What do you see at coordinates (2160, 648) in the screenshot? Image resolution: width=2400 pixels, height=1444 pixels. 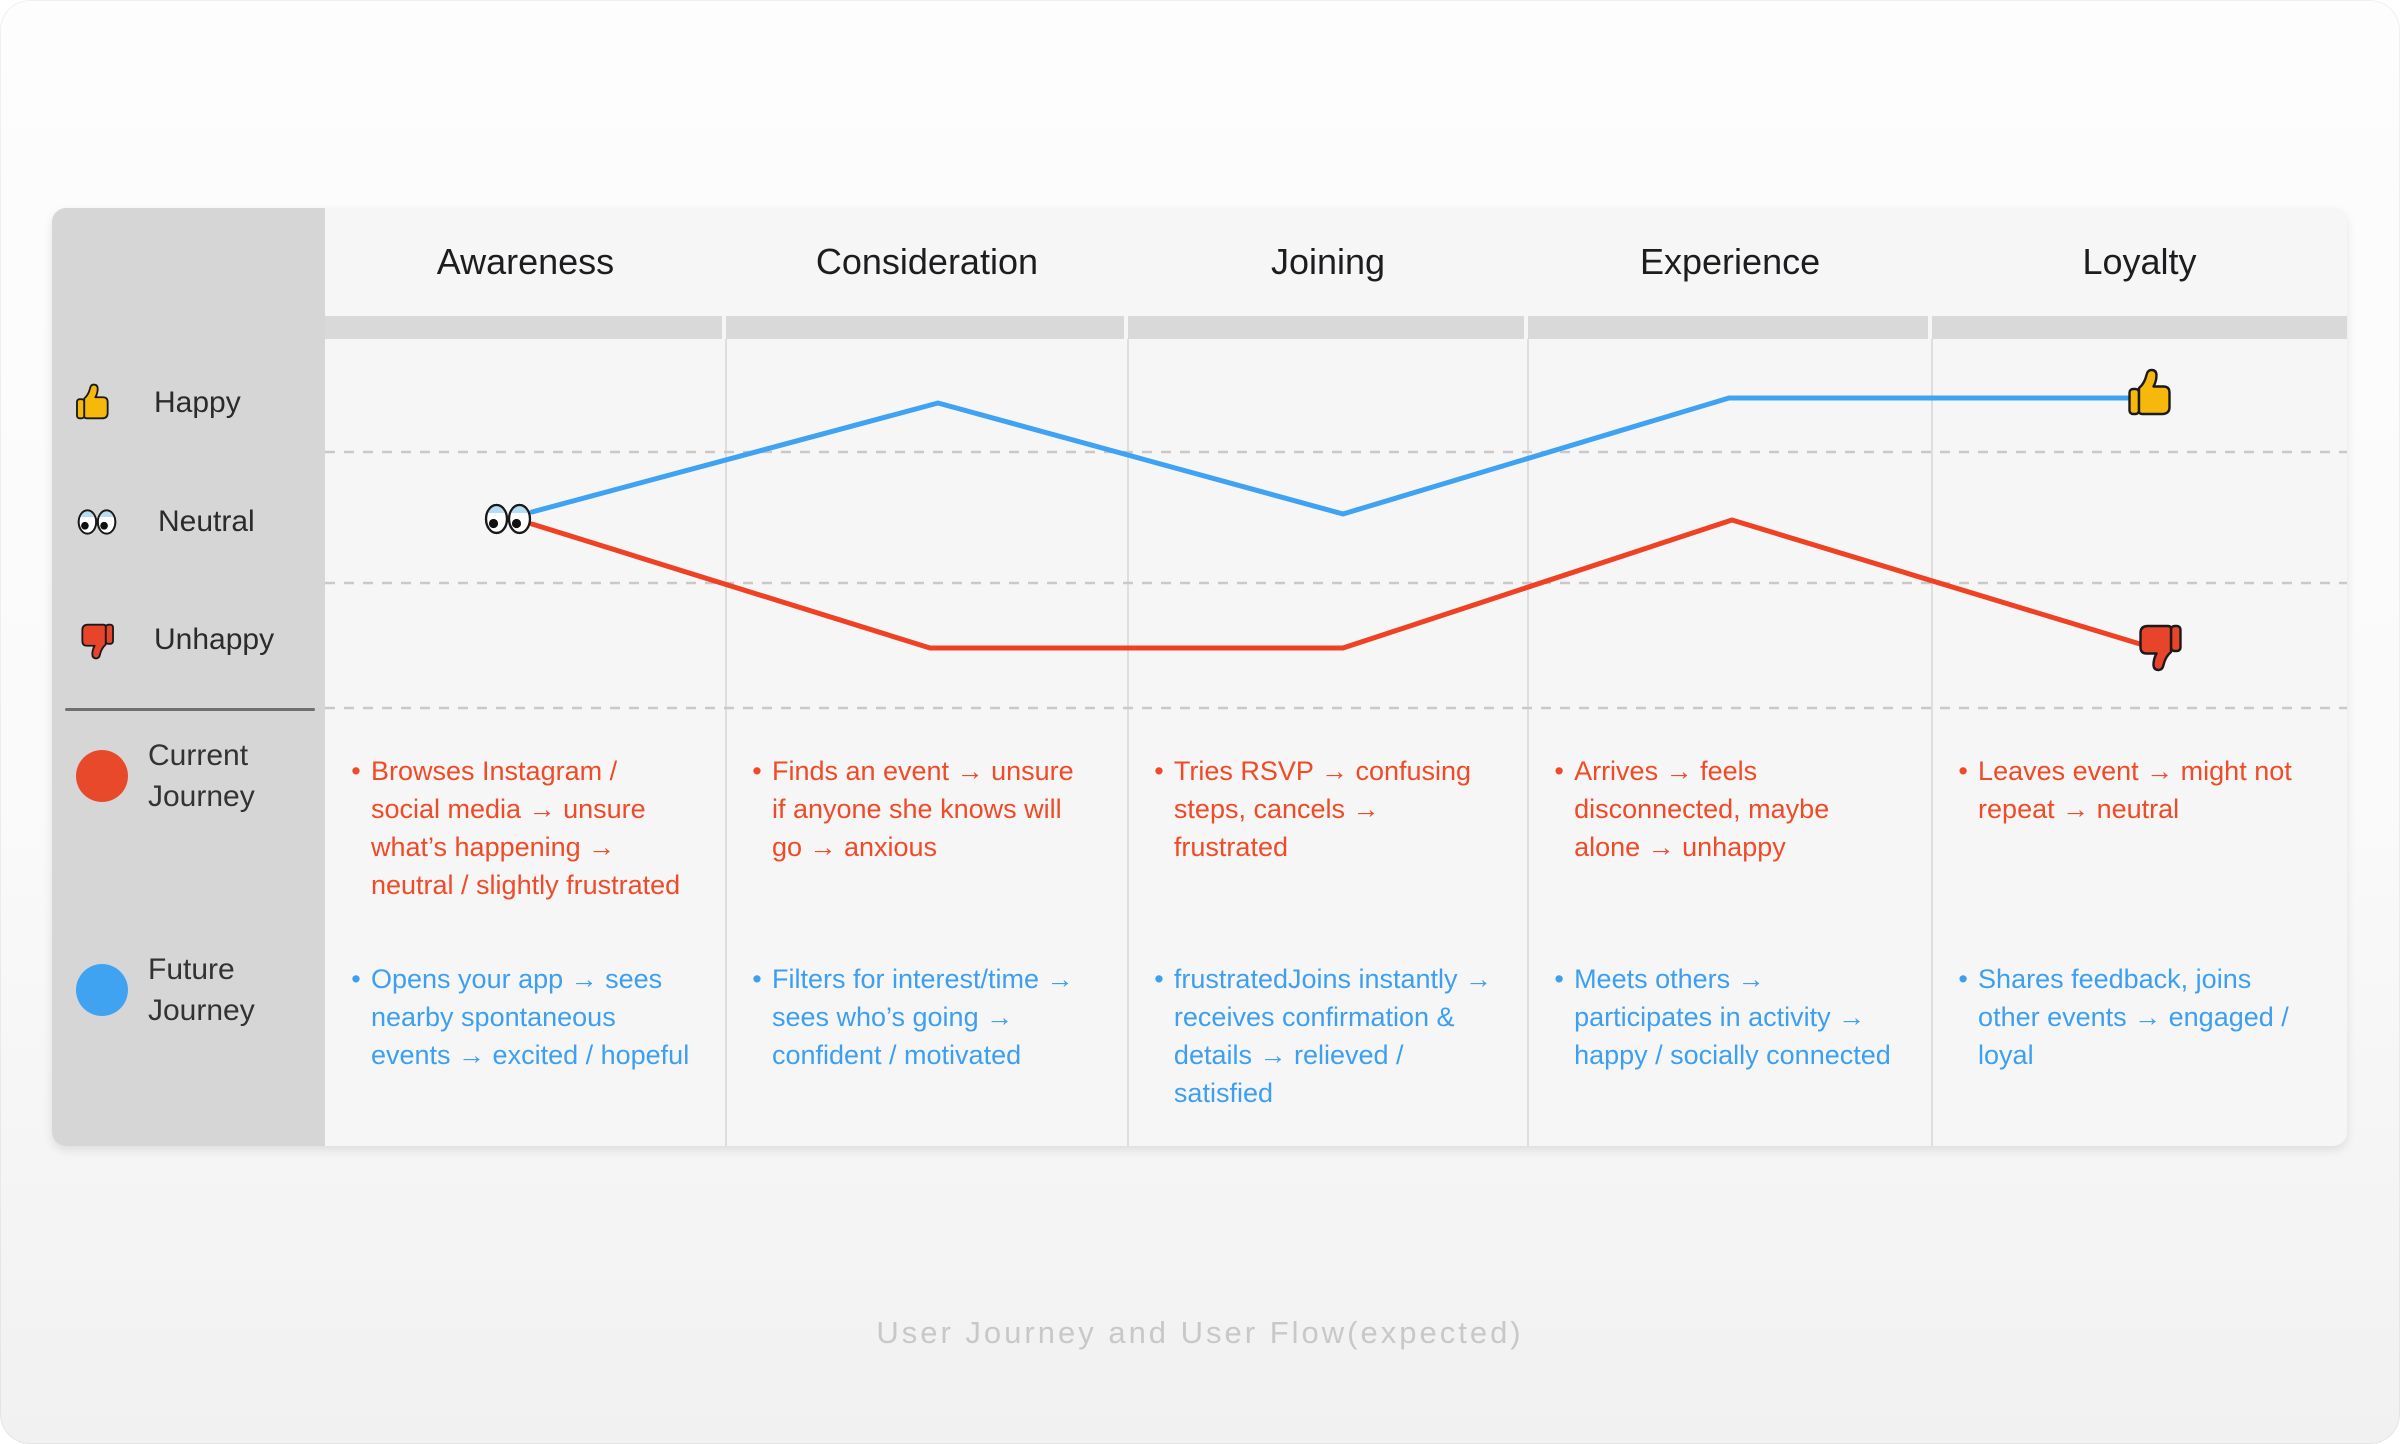 I see `thumbs-down-marker-icon` at bounding box center [2160, 648].